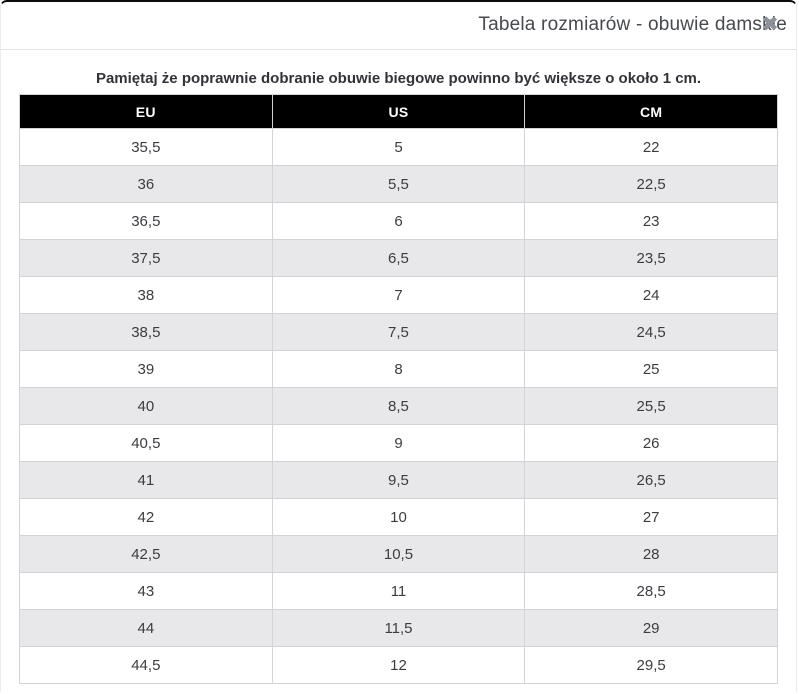 The width and height of the screenshot is (799, 694). I want to click on size-cell: 35,5, so click(146, 147).